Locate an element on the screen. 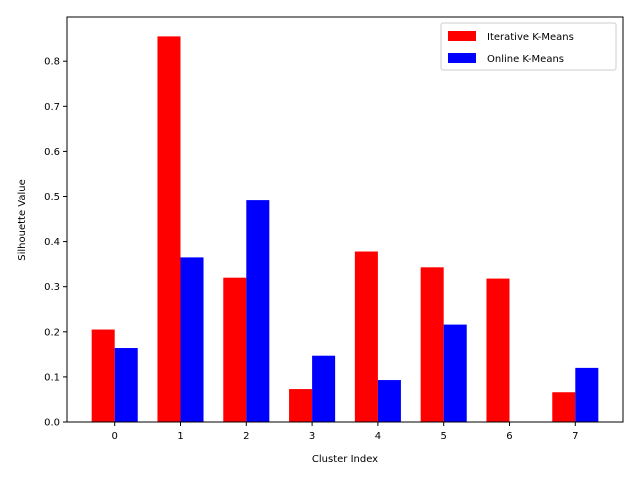  legend: Iterative K-Means Online K-Means is located at coordinates (528, 46).